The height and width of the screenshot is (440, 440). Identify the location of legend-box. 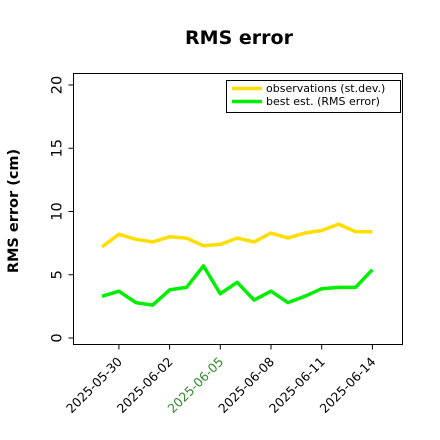
(313, 96).